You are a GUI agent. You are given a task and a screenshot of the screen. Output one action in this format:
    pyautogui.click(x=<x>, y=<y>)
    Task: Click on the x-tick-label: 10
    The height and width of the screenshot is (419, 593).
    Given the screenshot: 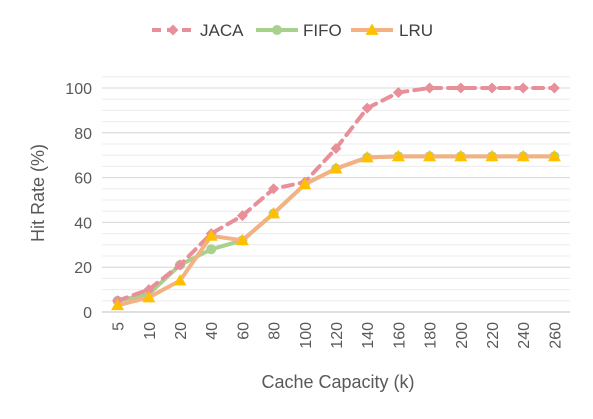 What is the action you would take?
    pyautogui.click(x=150, y=331)
    